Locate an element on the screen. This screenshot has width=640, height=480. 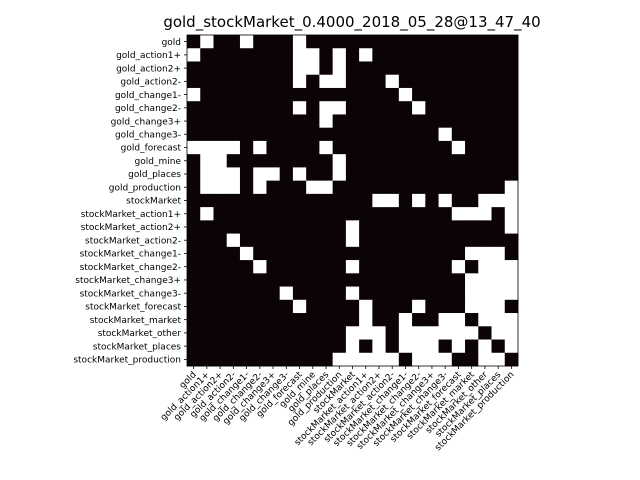
y-tick-label: gold_action1+ is located at coordinates (148, 56).